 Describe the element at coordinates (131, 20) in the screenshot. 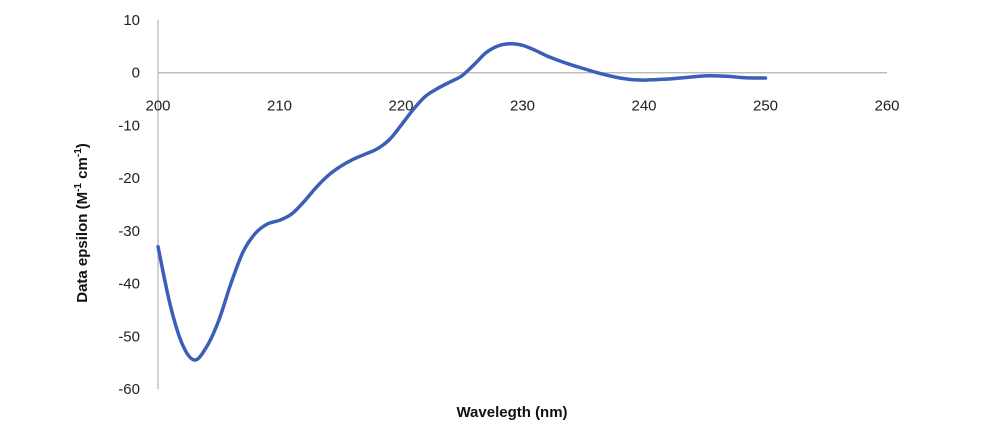

I see `y-tick-label: 10` at that location.